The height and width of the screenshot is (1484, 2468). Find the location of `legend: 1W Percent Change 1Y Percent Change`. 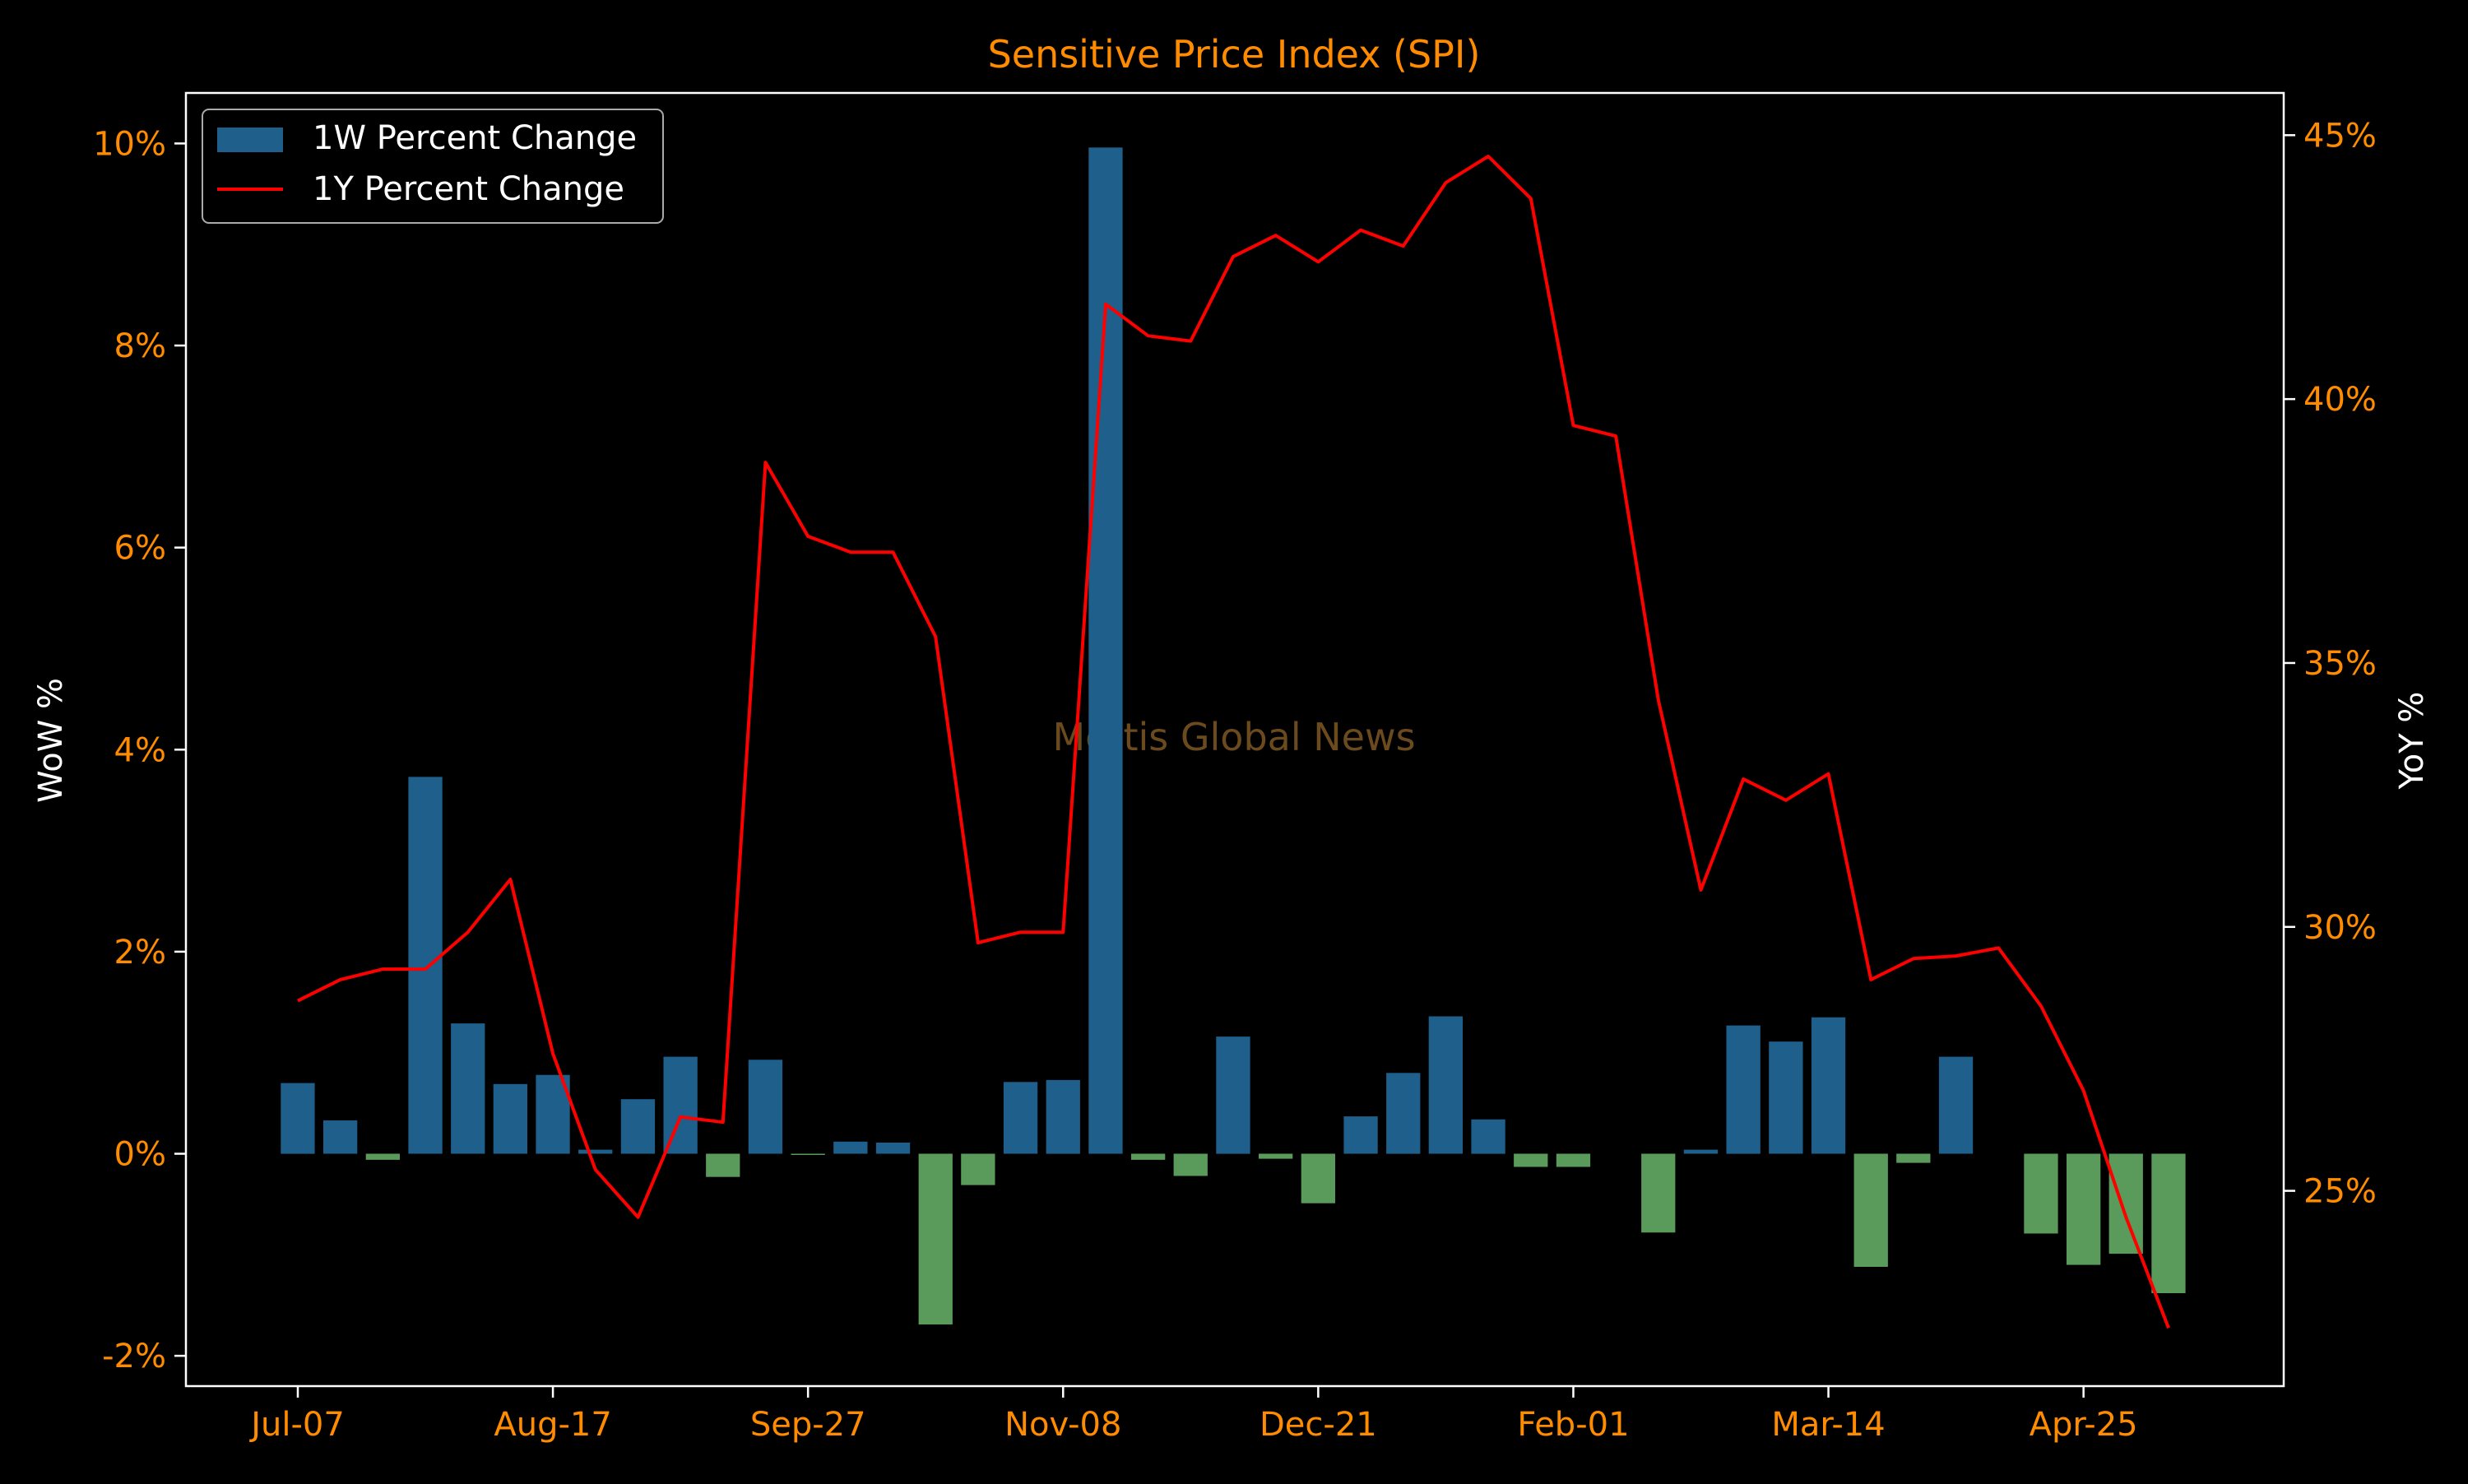

legend: 1W Percent Change 1Y Percent Change is located at coordinates (433, 166).